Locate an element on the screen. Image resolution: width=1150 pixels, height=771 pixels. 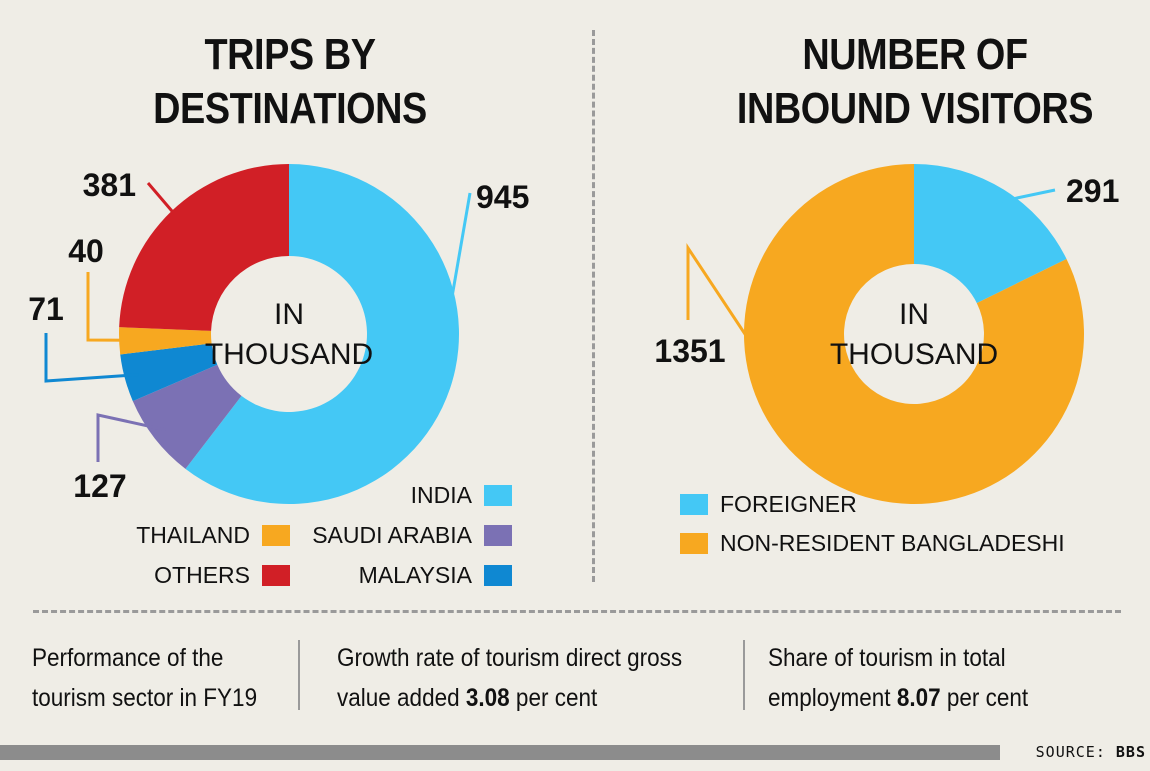
data-label-non-resident-bangladeshi: 1351 is located at coordinates (689, 351).